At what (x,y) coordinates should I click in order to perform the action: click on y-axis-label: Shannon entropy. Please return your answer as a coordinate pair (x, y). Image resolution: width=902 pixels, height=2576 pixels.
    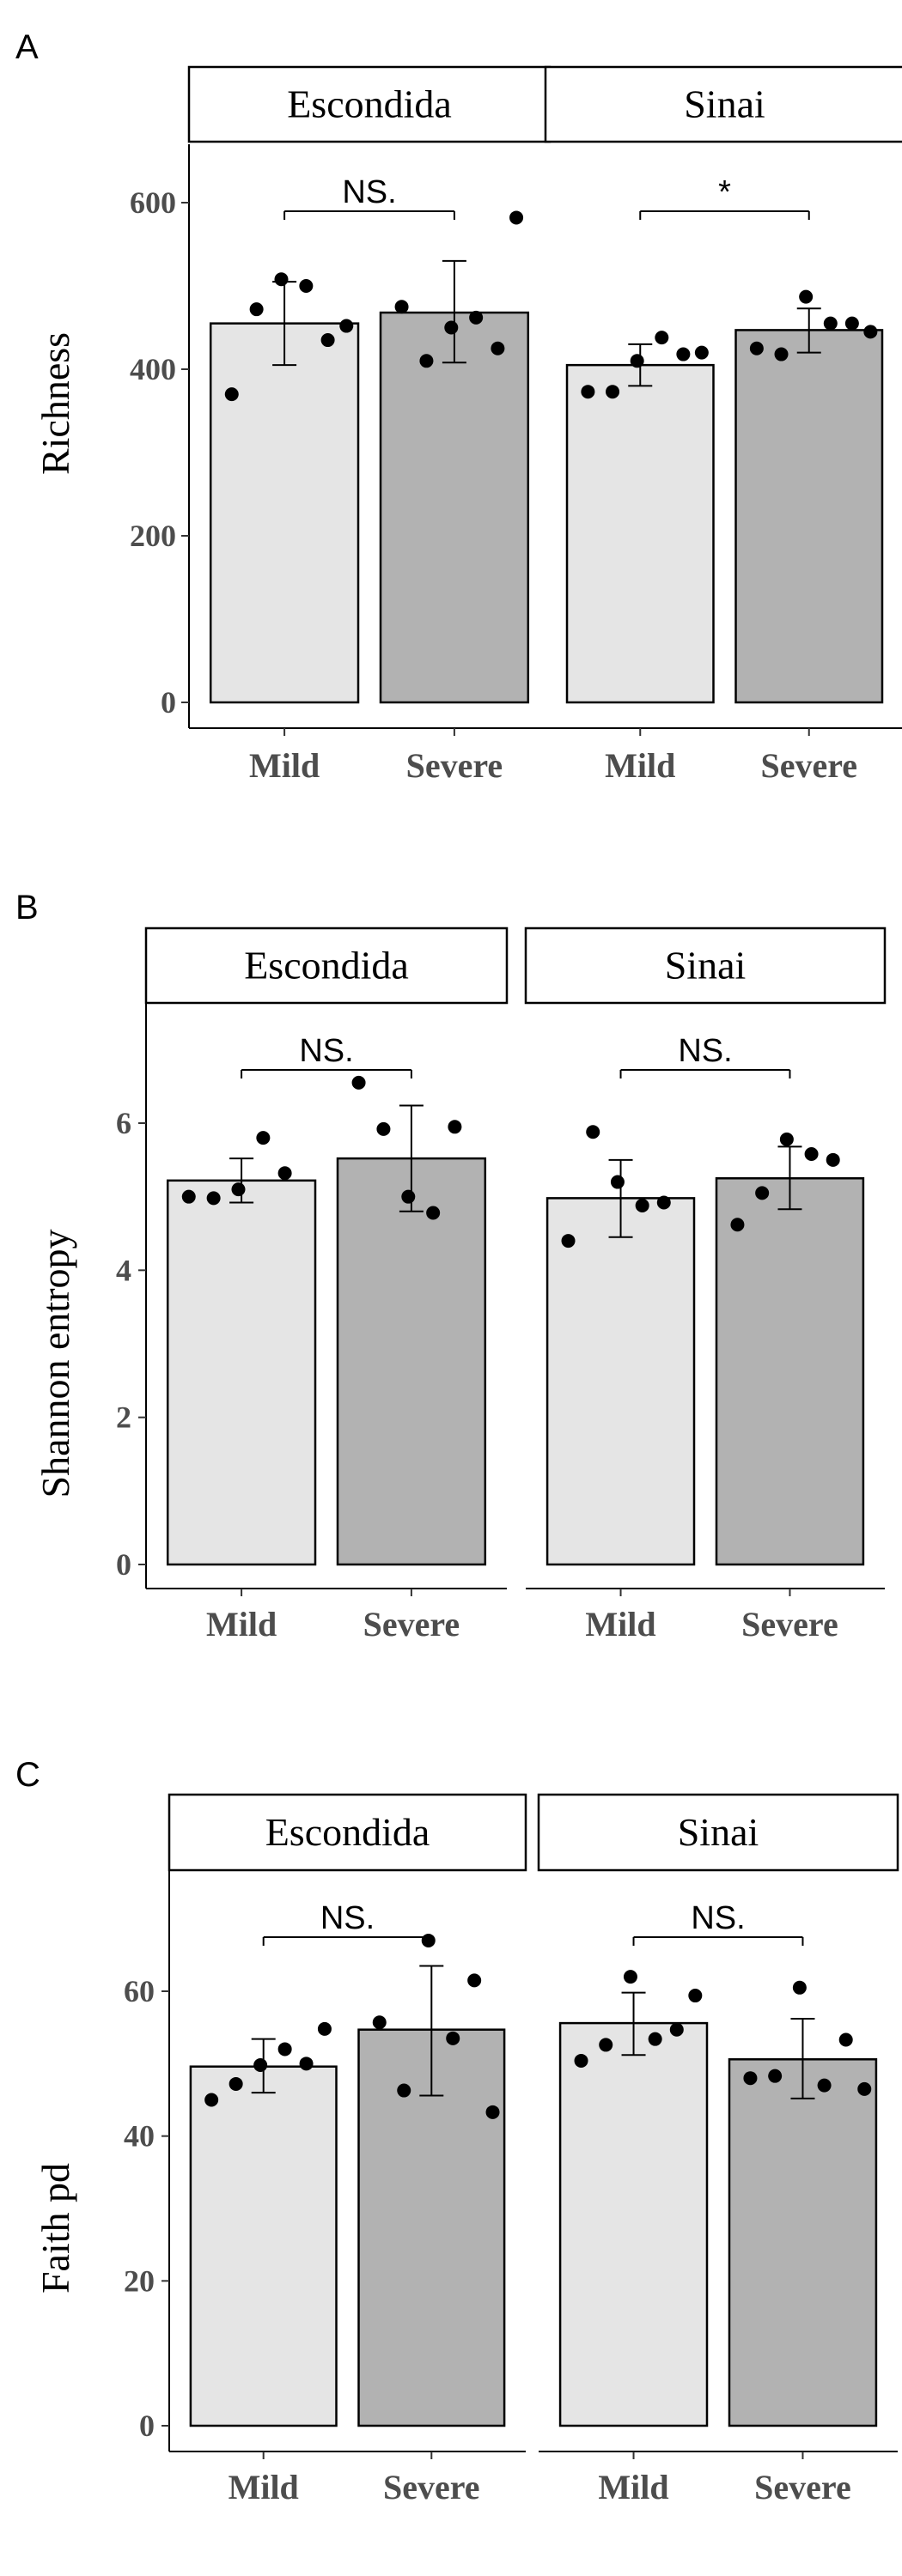
    Looking at the image, I should click on (55, 1363).